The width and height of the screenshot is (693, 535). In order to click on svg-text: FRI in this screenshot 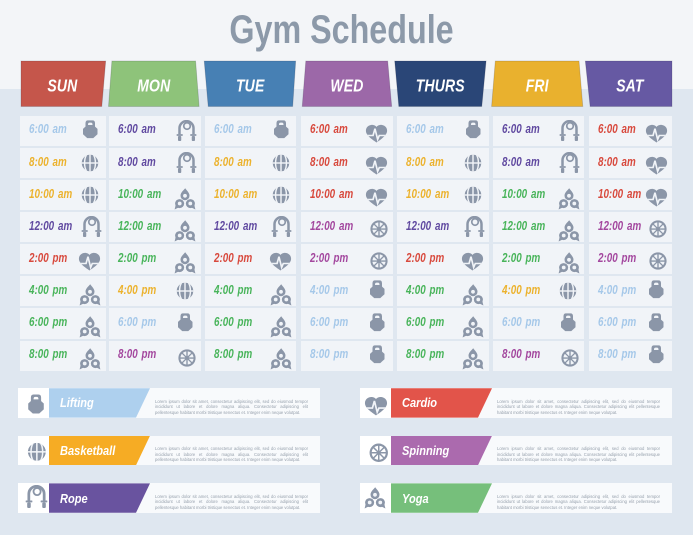, I will do `click(537, 86)`.